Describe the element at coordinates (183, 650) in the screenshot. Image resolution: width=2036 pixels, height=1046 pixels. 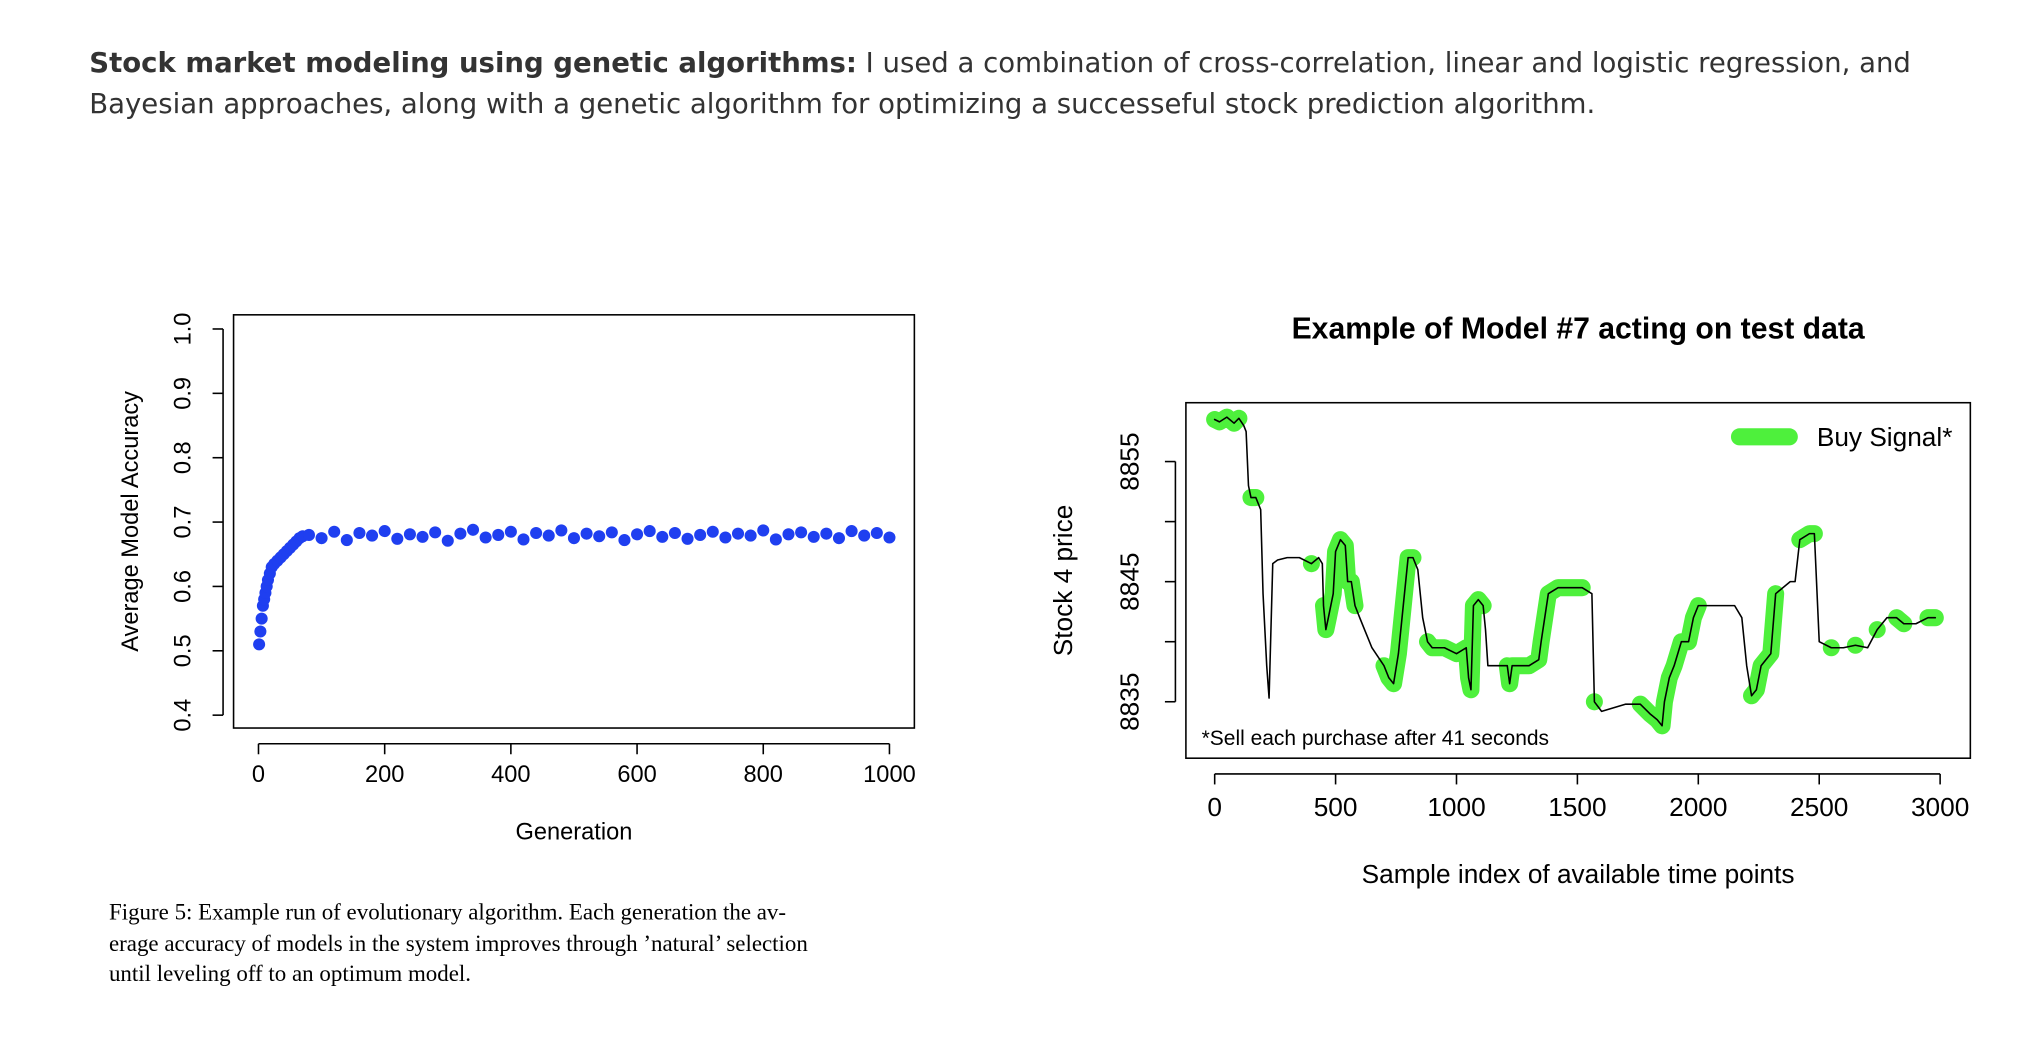
I see `y-tick-label: 0.5` at that location.